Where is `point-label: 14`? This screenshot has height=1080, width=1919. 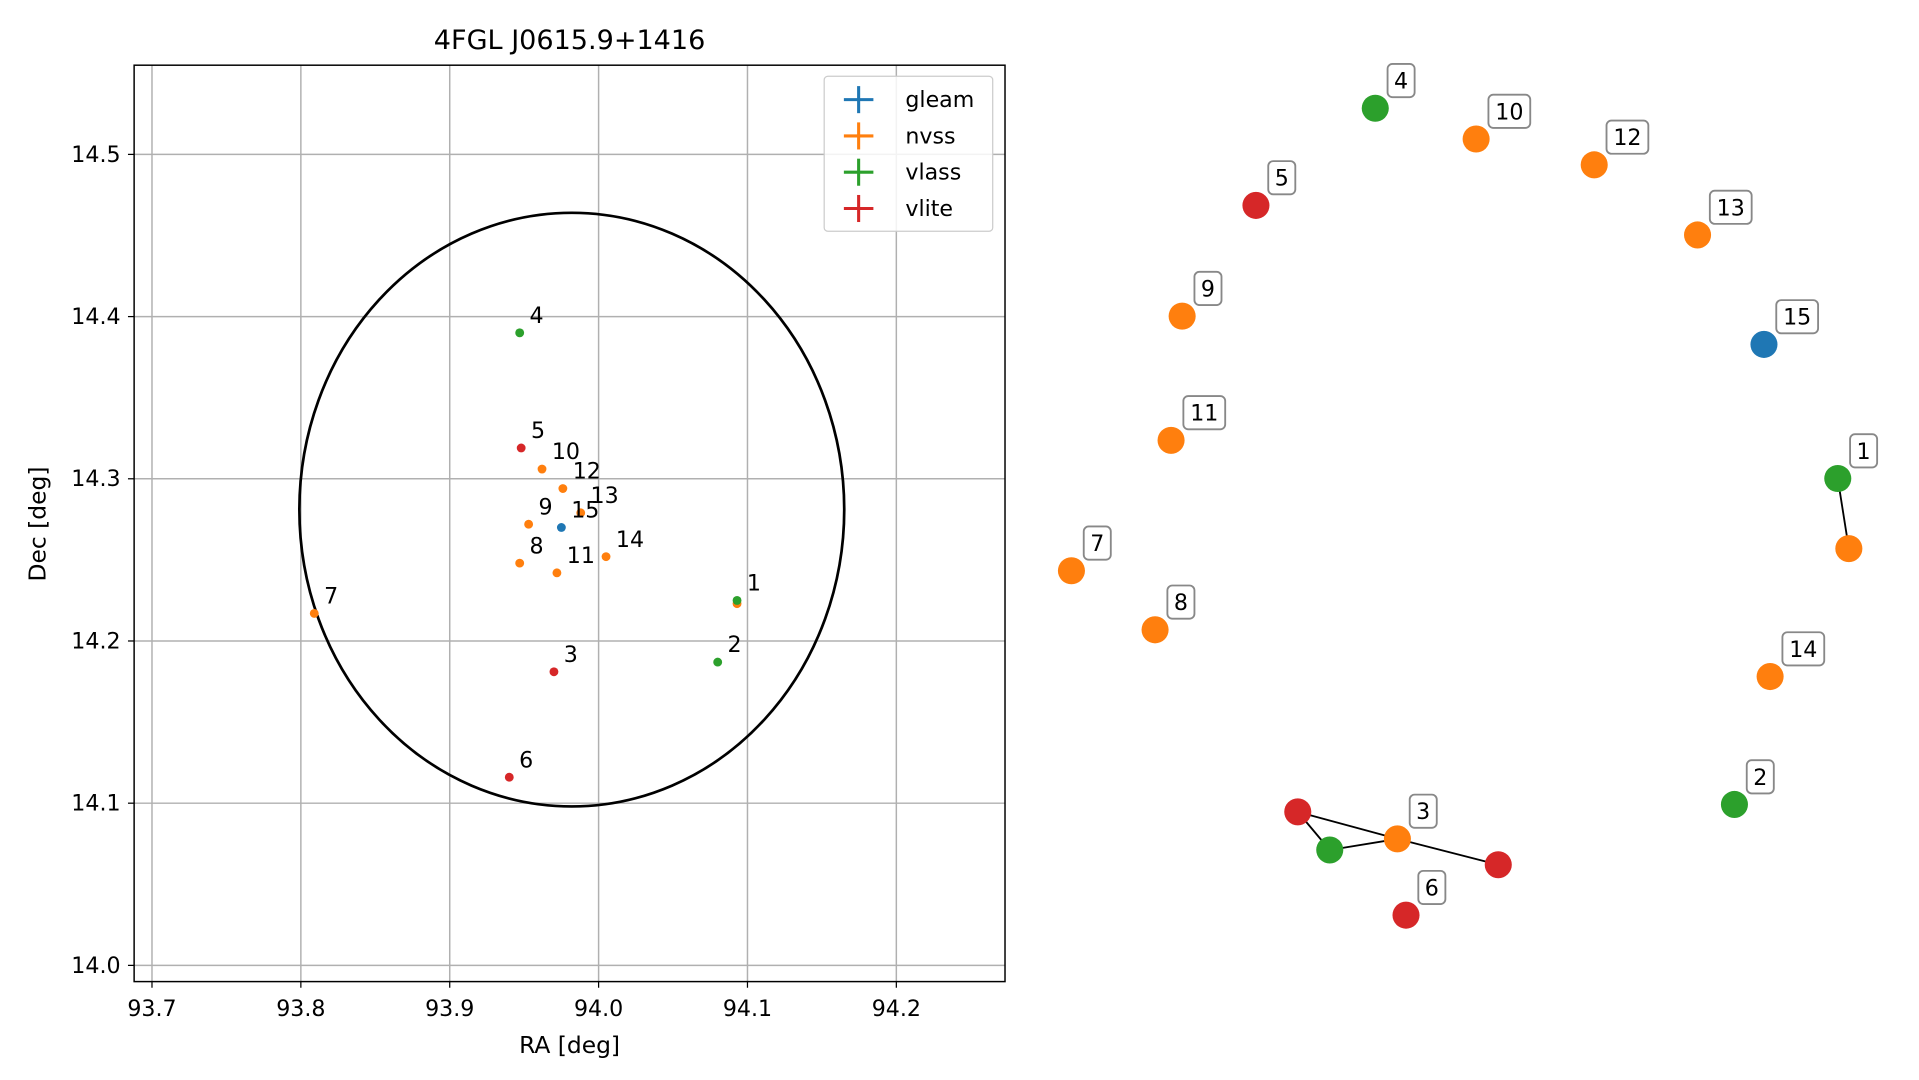 point-label: 14 is located at coordinates (630, 540).